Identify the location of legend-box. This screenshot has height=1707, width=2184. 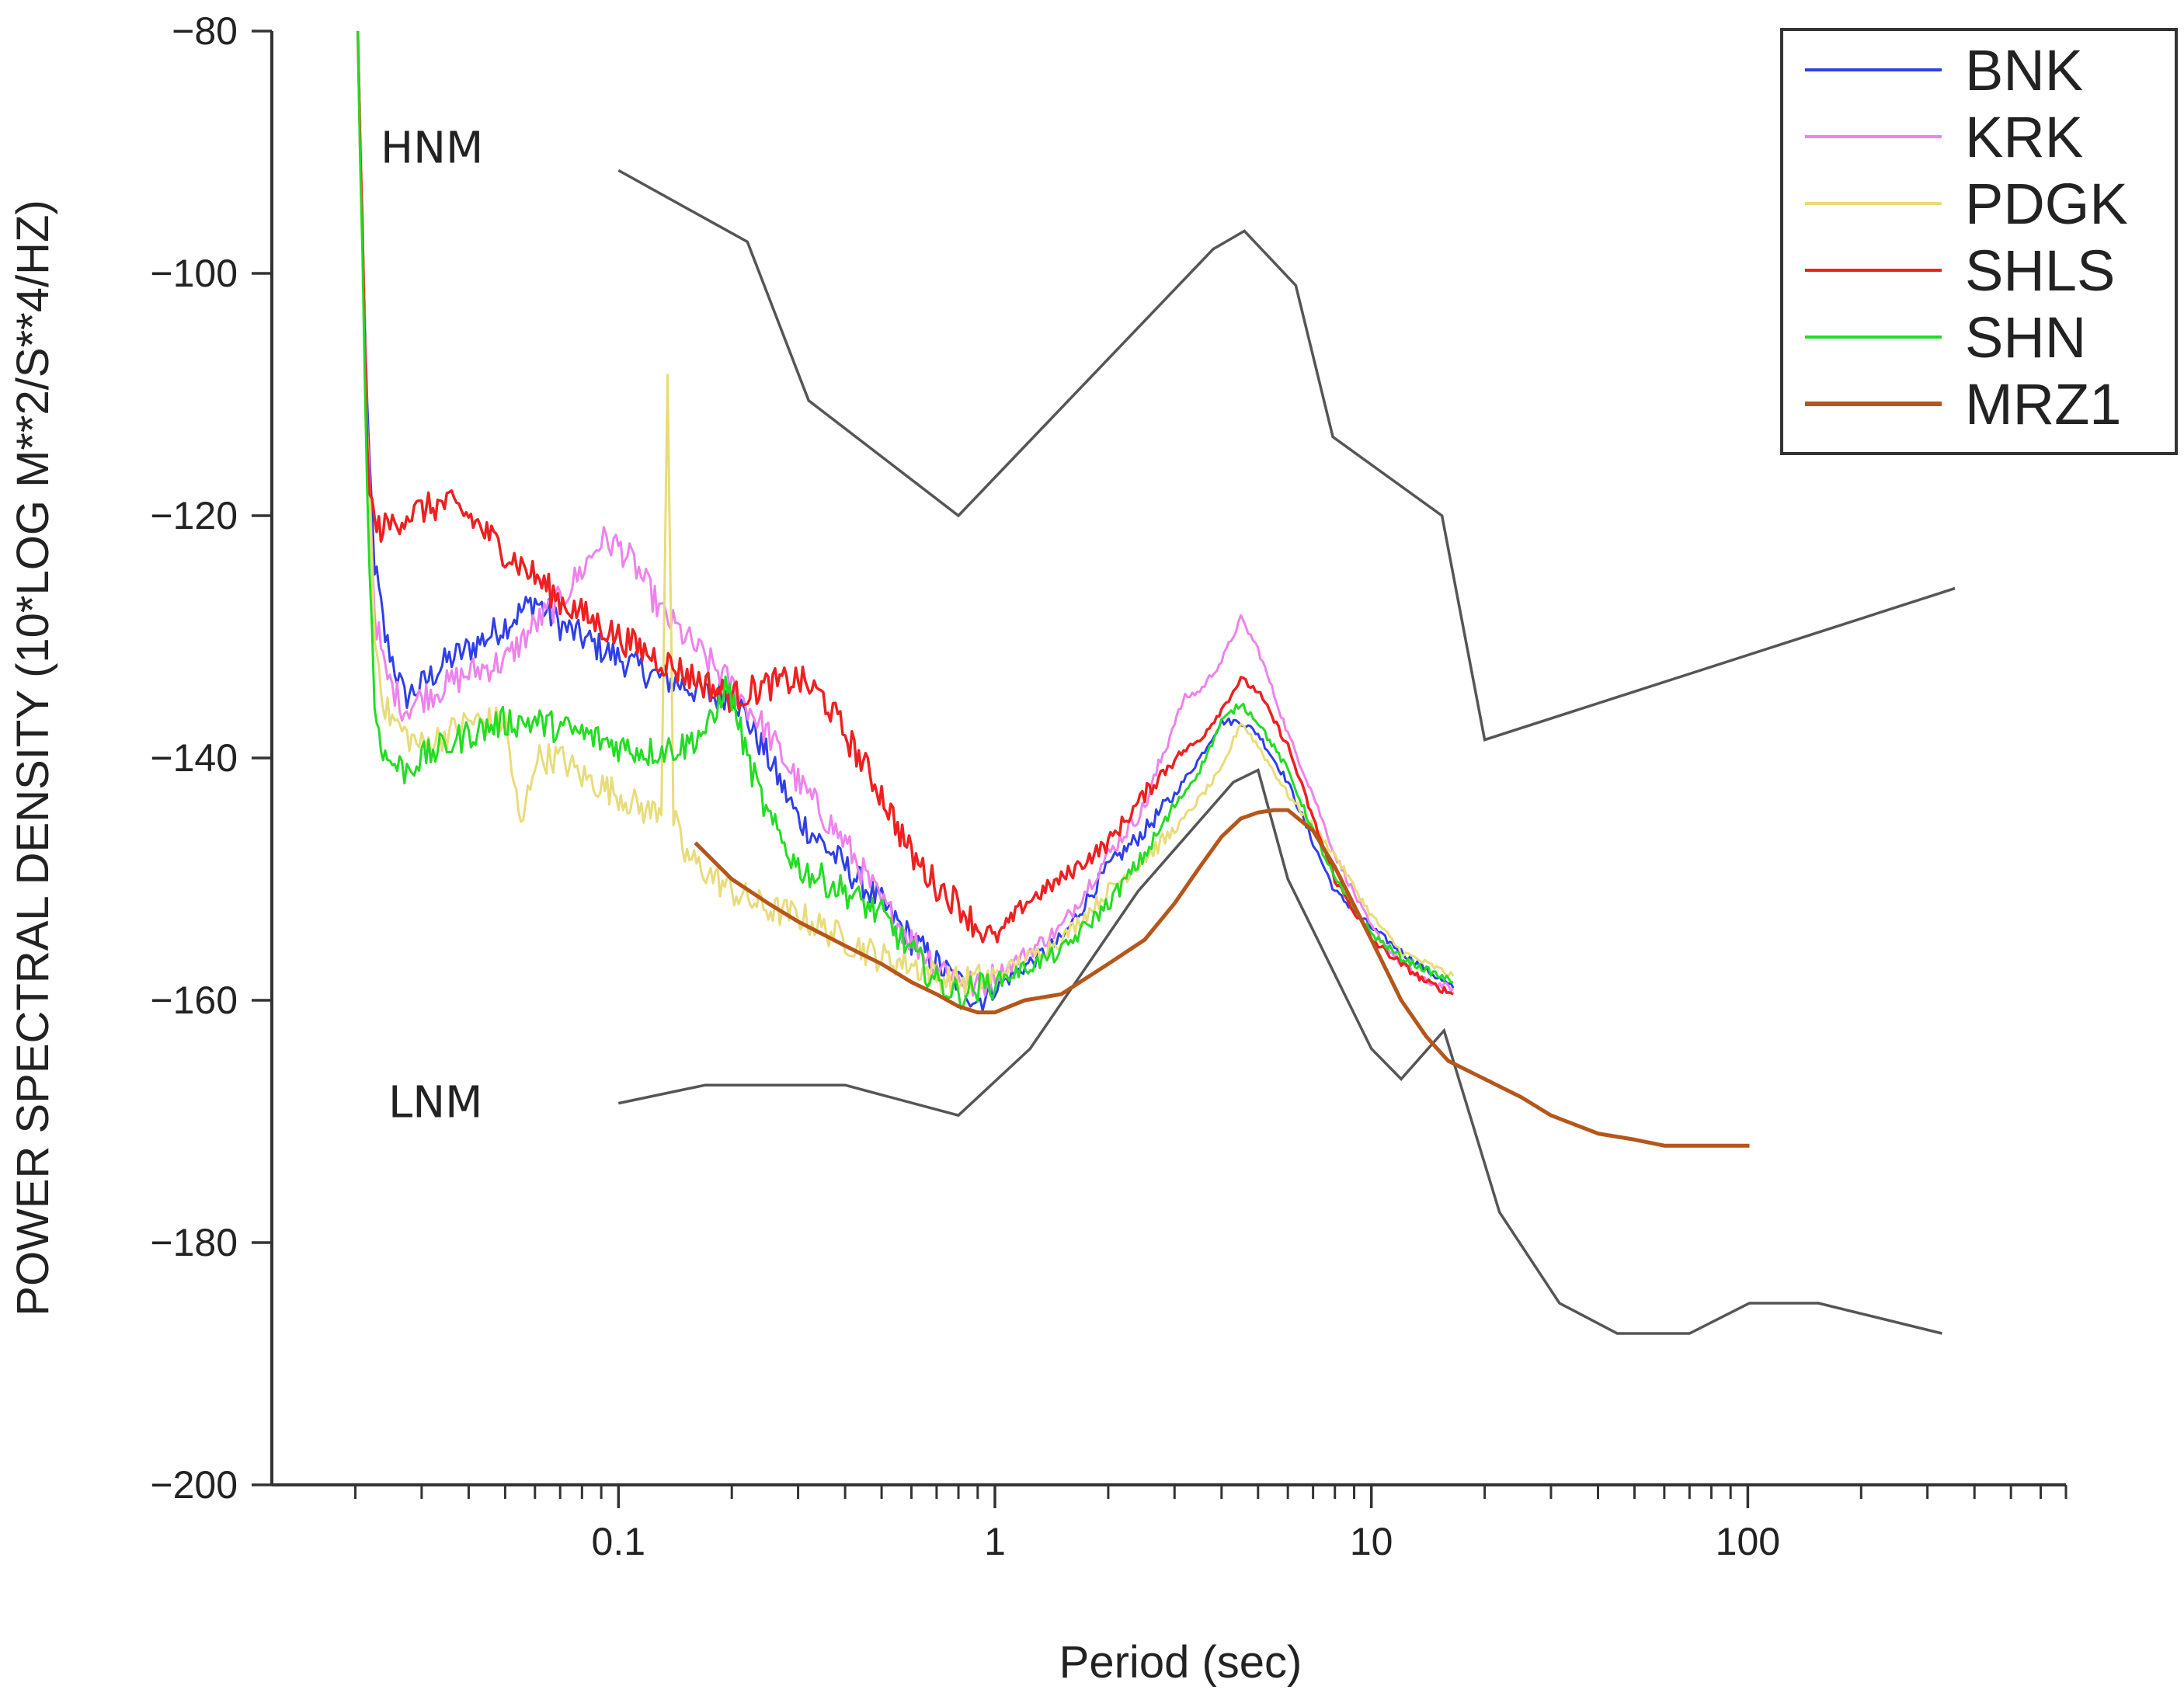
(1979, 241).